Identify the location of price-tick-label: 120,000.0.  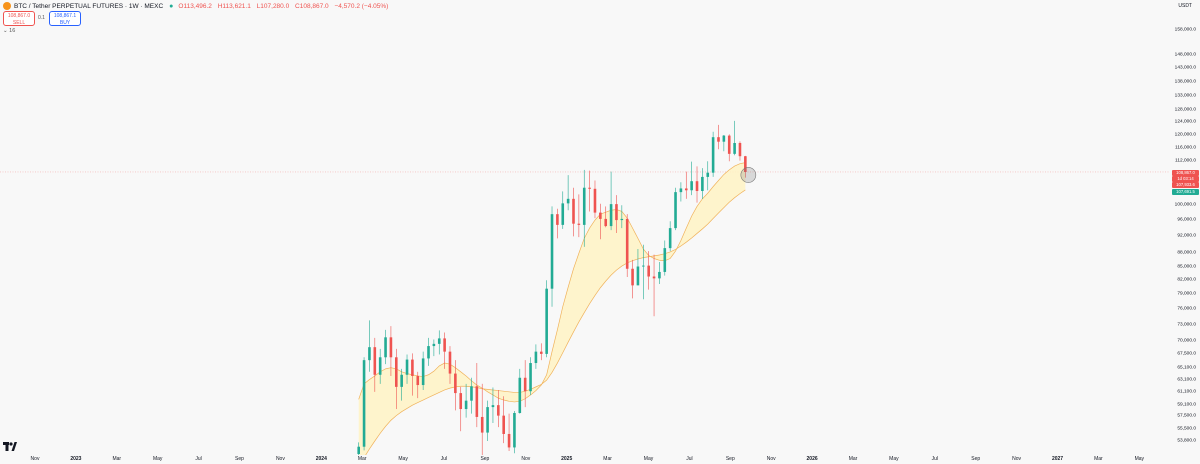
(1185, 135).